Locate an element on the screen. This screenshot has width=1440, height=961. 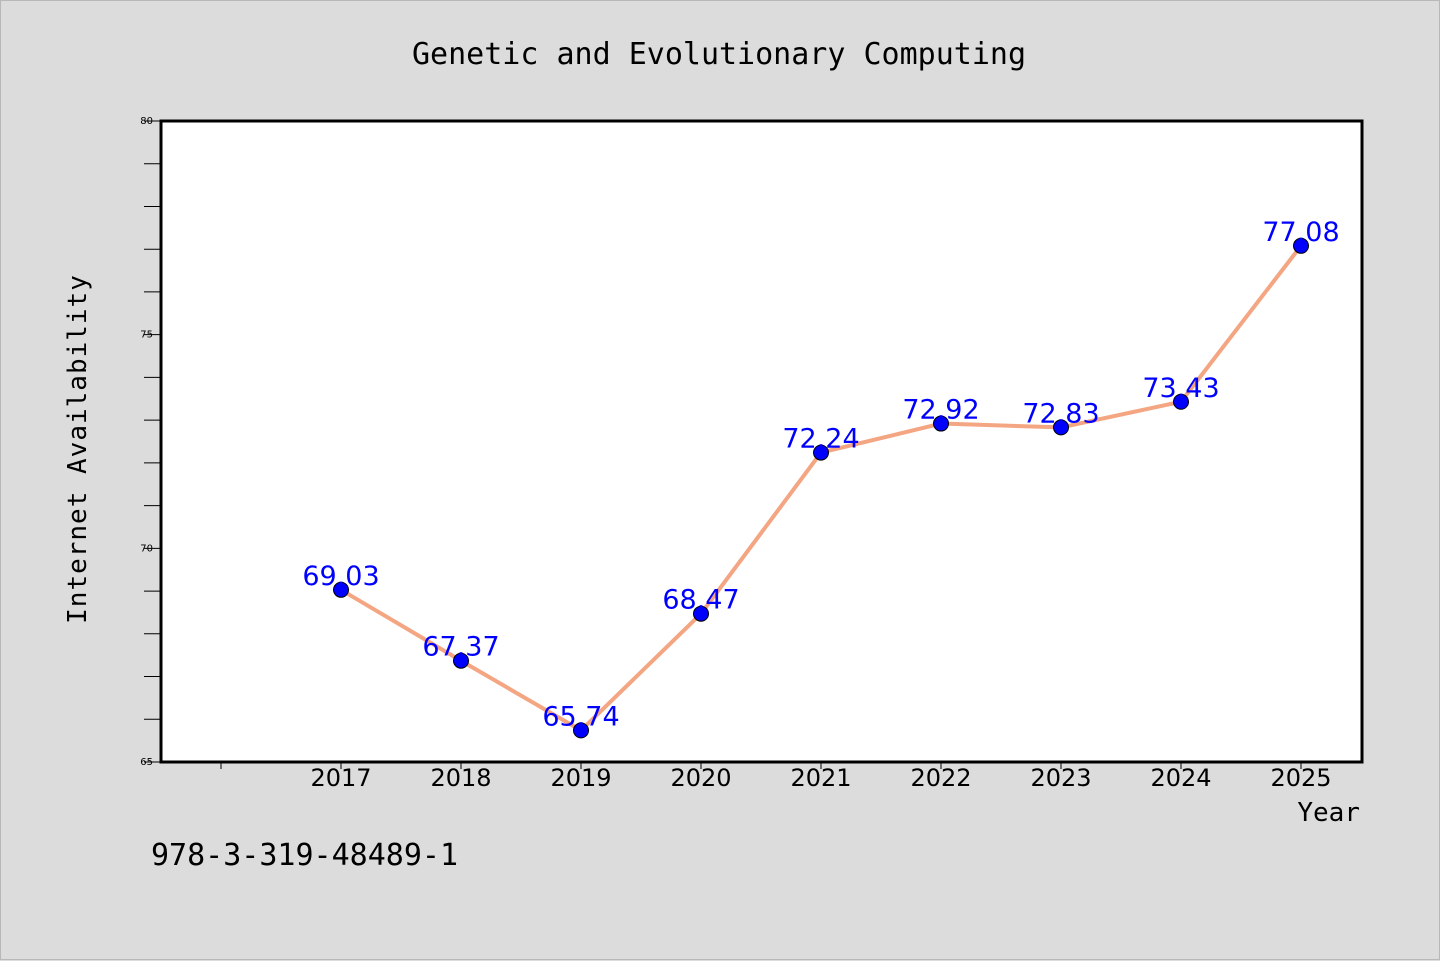
data-label: 68.47 is located at coordinates (700, 600).